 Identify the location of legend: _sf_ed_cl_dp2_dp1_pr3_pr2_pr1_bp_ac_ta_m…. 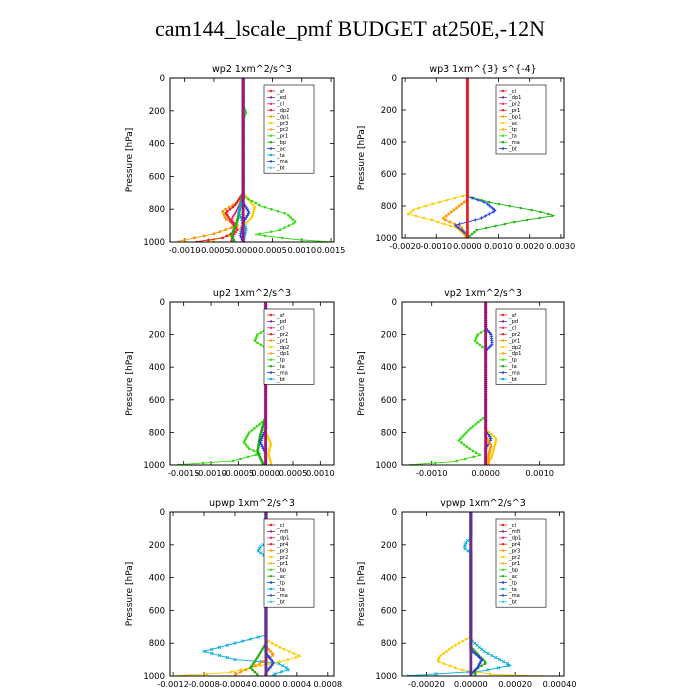
(289, 129).